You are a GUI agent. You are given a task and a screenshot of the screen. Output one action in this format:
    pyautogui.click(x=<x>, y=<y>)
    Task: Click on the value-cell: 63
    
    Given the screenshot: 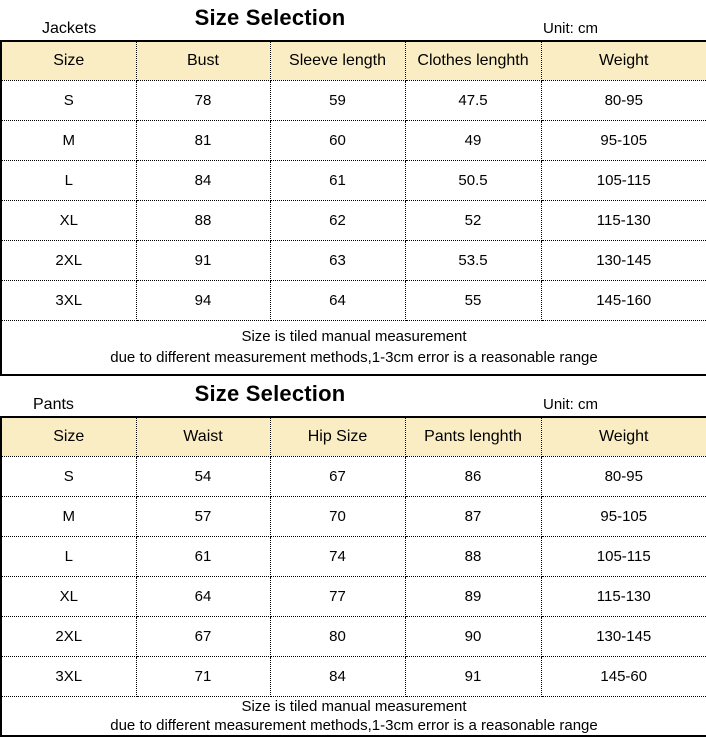 What is the action you would take?
    pyautogui.click(x=337, y=260)
    